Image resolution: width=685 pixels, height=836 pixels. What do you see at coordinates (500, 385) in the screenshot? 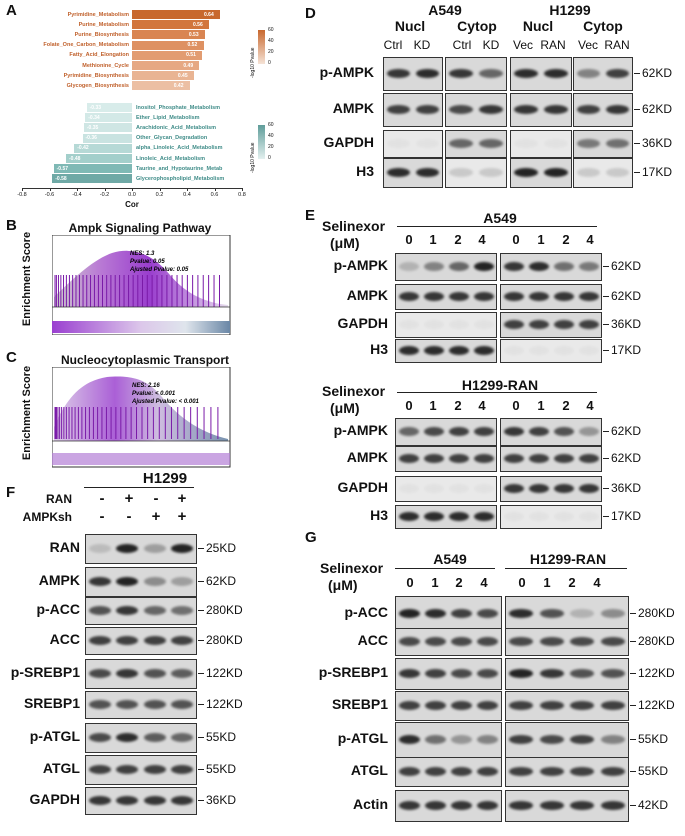
I see `cell-line-h1299-ran: H1299-RAN` at bounding box center [500, 385].